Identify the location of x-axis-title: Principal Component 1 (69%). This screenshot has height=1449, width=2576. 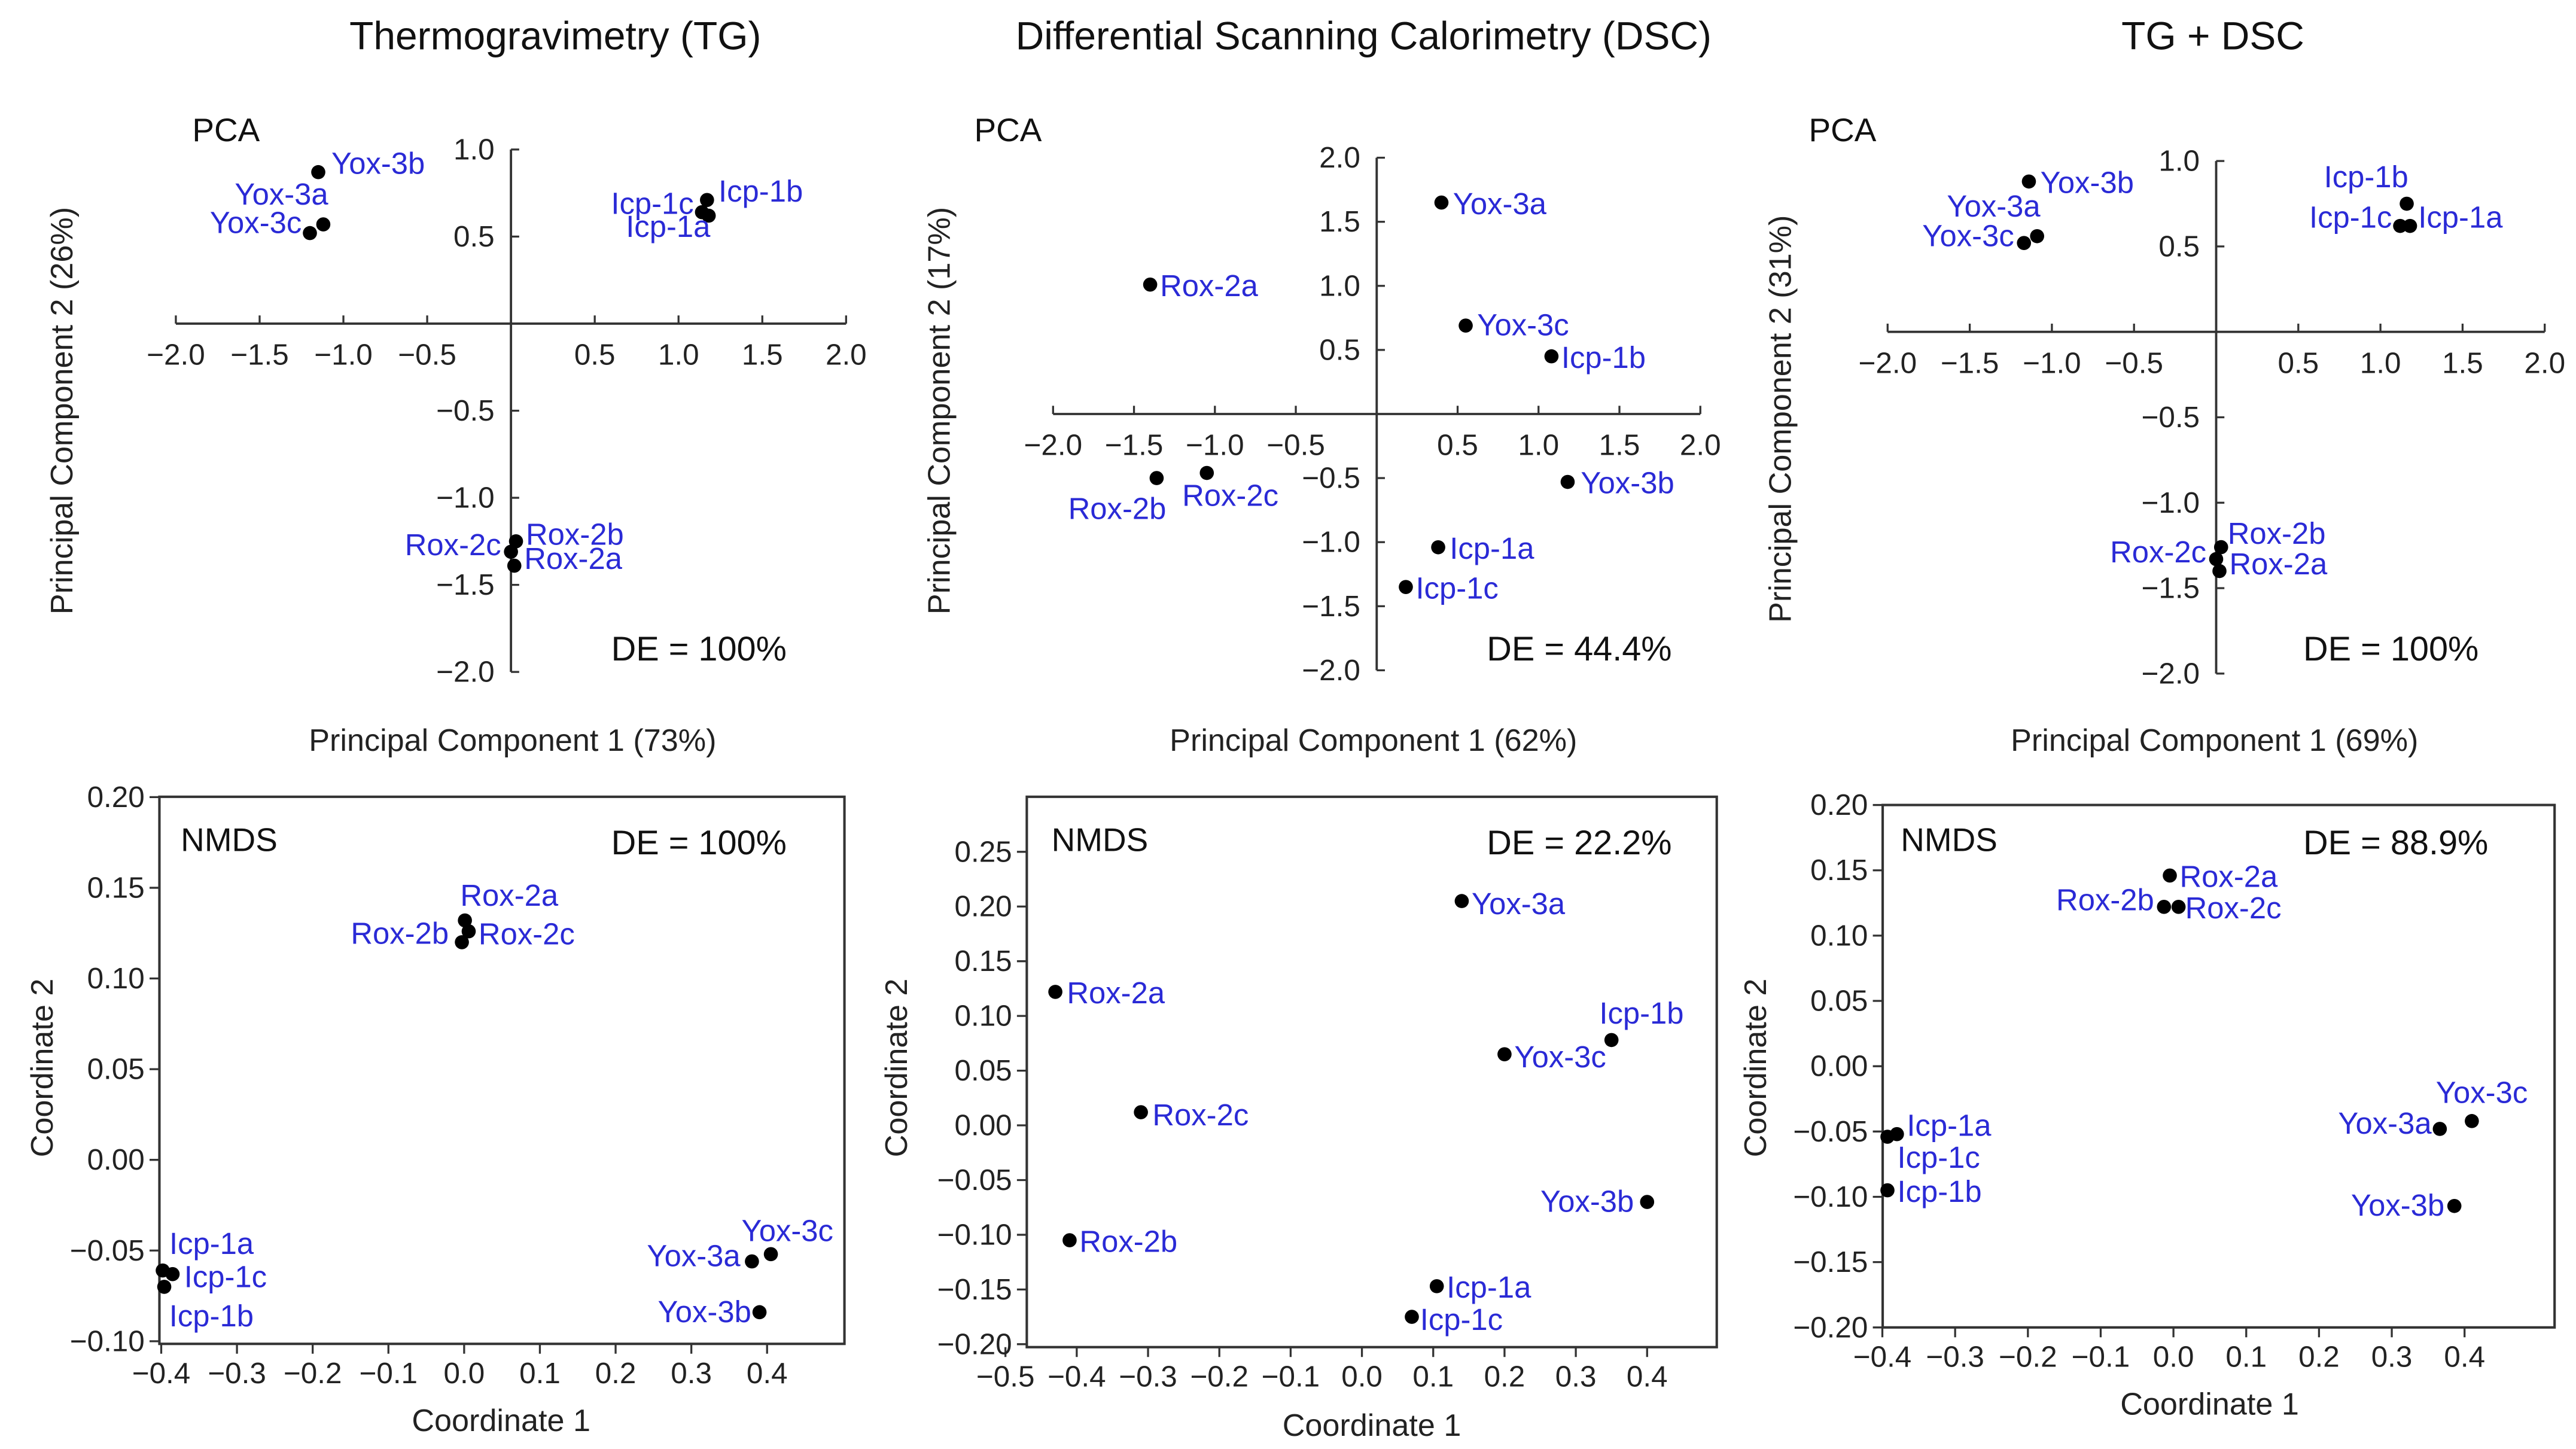
(2214, 741).